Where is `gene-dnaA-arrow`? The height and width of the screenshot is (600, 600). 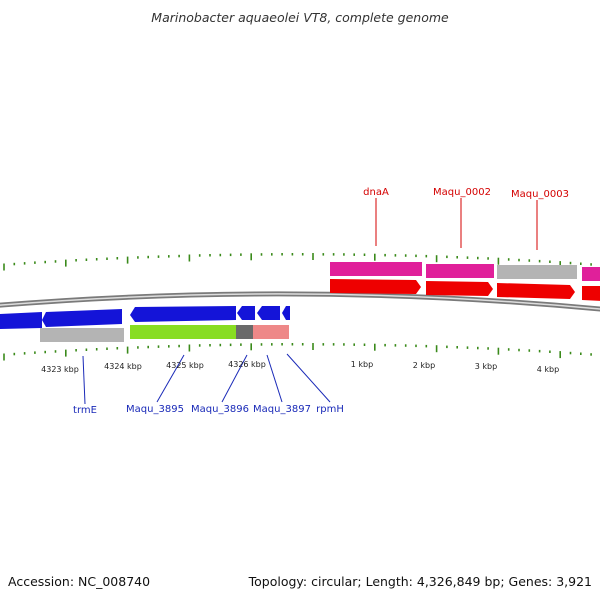
gene-dnaA-arrow is located at coordinates (375, 286).